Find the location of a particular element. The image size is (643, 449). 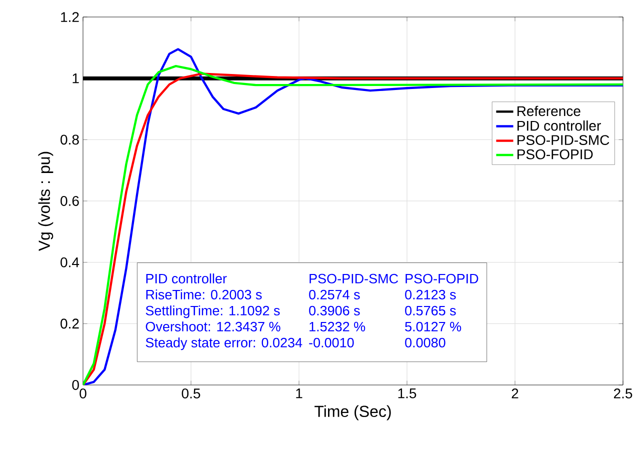

legend-label: PID controller is located at coordinates (559, 125).